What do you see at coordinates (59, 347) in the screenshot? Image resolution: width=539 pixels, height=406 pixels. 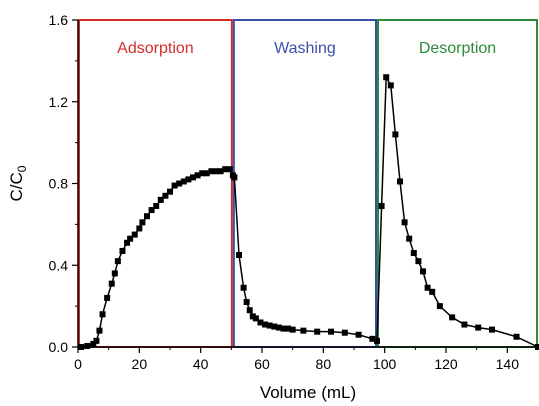 I see `y-tick-label-0.0: 0.0` at bounding box center [59, 347].